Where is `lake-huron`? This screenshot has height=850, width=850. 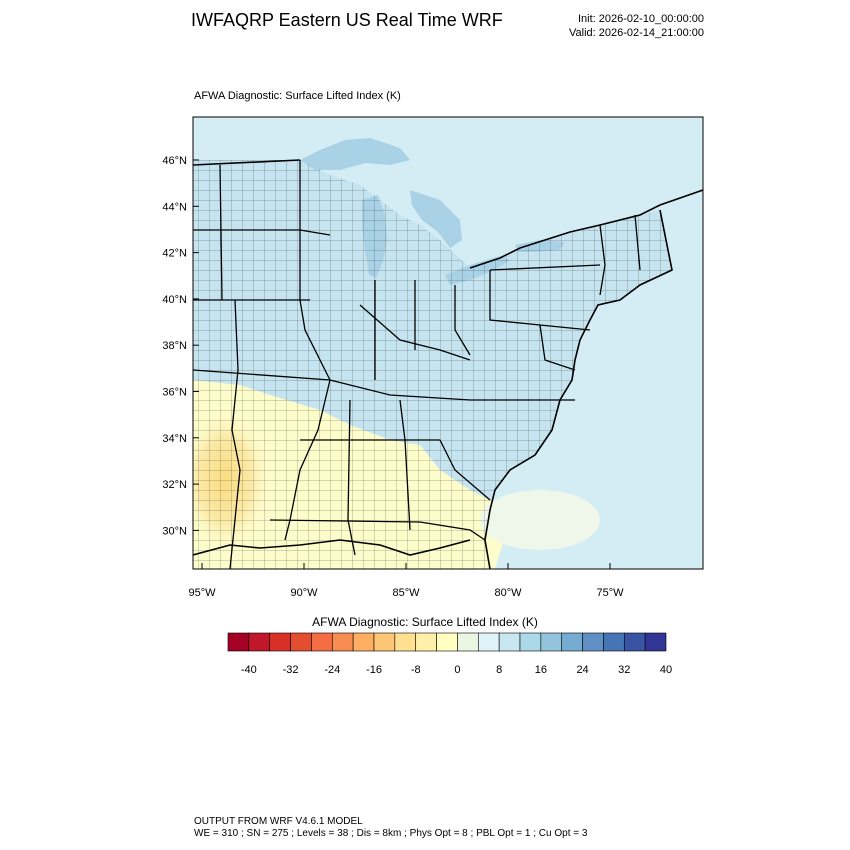 lake-huron is located at coordinates (436, 219).